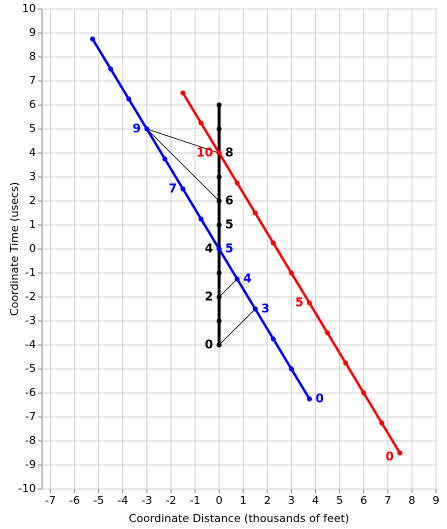  Describe the element at coordinates (98, 500) in the screenshot. I see `x-tick-label: -5` at that location.